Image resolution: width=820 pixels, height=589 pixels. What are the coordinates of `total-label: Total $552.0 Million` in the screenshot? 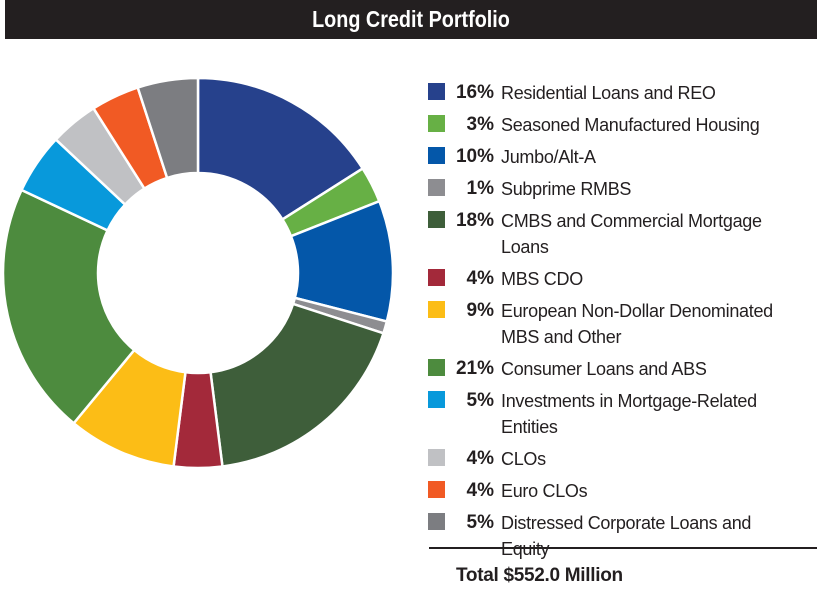 It's located at (539, 575).